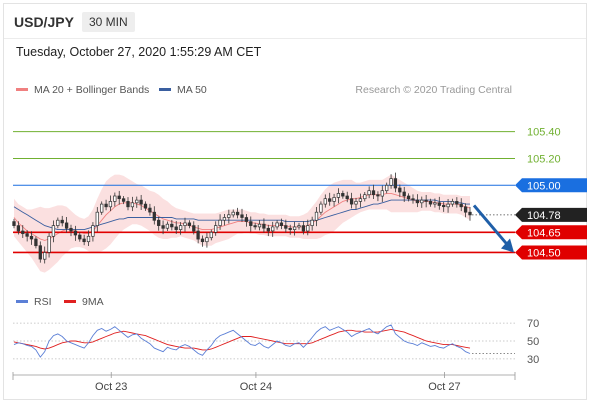 The height and width of the screenshot is (403, 590). I want to click on chart-header: USD/JPY 30 MIN, so click(295, 21).